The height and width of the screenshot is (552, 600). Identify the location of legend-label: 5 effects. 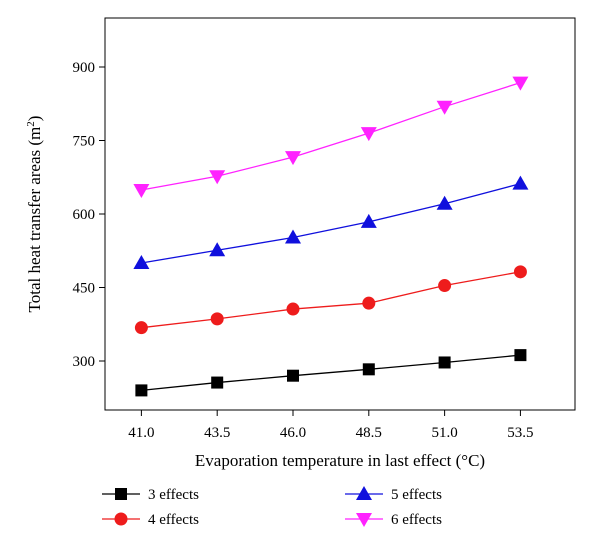
(416, 495).